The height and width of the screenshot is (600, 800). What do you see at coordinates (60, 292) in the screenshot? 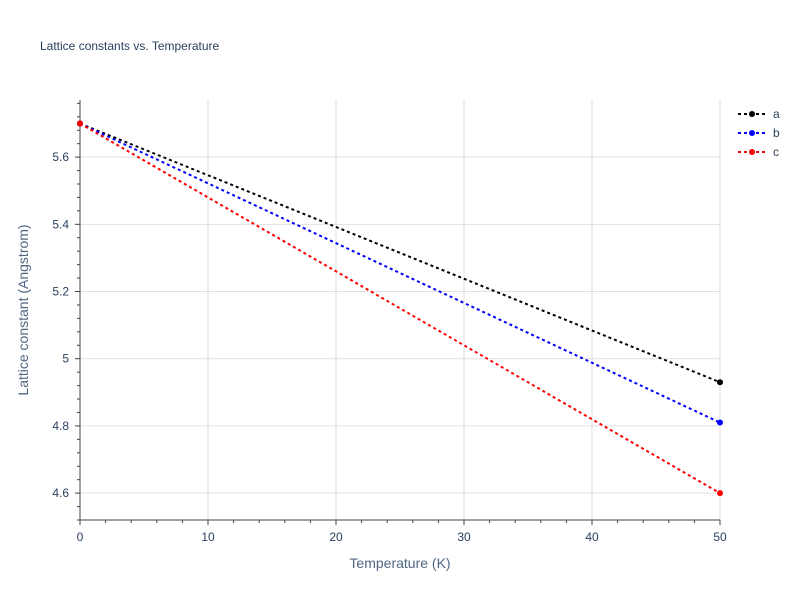
I see `y-tick-label: 5.2` at bounding box center [60, 292].